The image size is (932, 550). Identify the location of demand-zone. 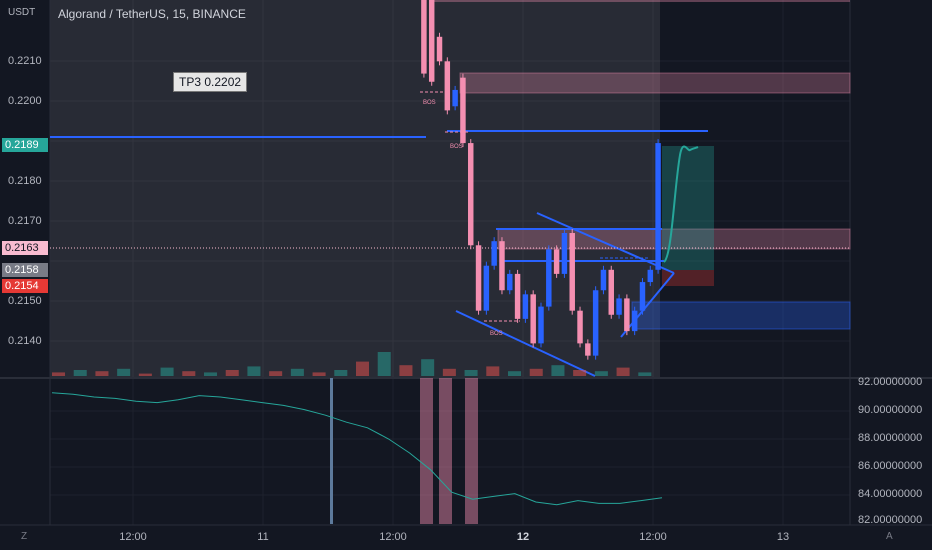
(741, 315).